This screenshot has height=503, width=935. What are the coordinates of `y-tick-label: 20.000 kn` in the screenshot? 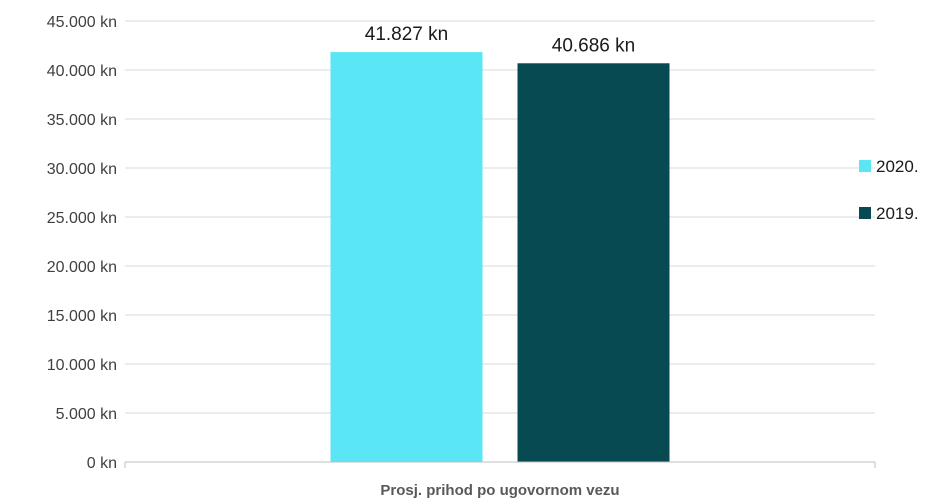 It's located at (82, 267).